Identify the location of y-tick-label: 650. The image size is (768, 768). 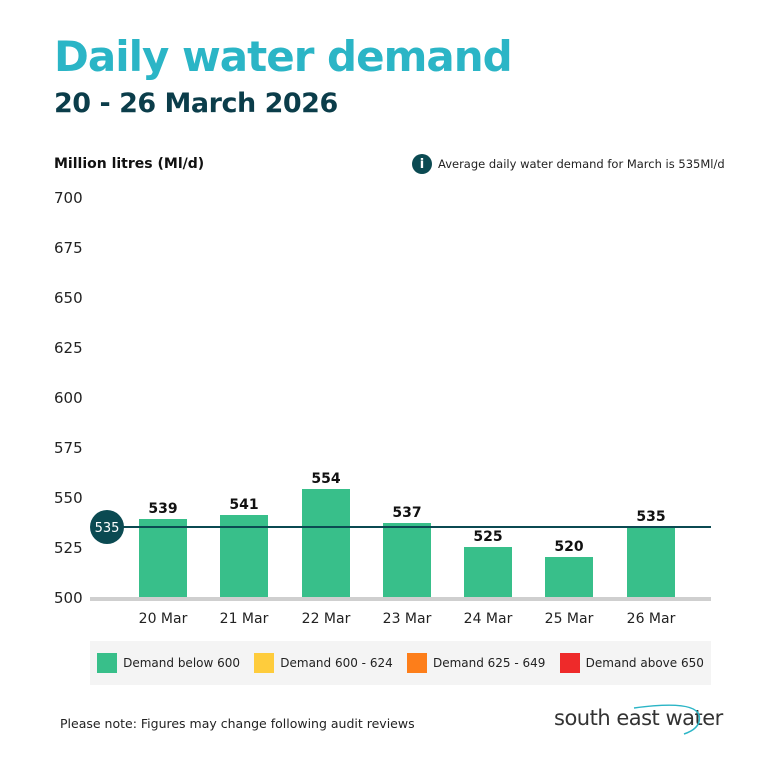
(68, 298).